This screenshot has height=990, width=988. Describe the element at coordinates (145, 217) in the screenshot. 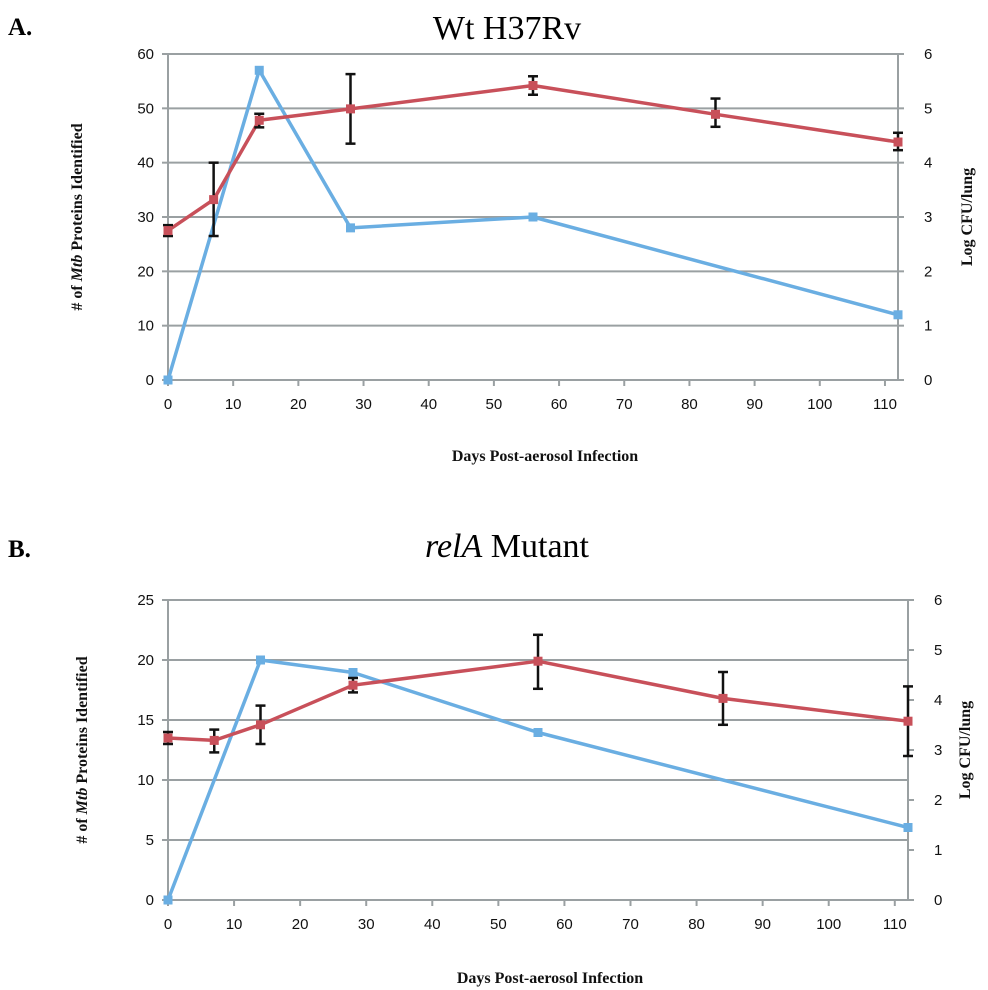

I see `y-tick-label: 30` at that location.